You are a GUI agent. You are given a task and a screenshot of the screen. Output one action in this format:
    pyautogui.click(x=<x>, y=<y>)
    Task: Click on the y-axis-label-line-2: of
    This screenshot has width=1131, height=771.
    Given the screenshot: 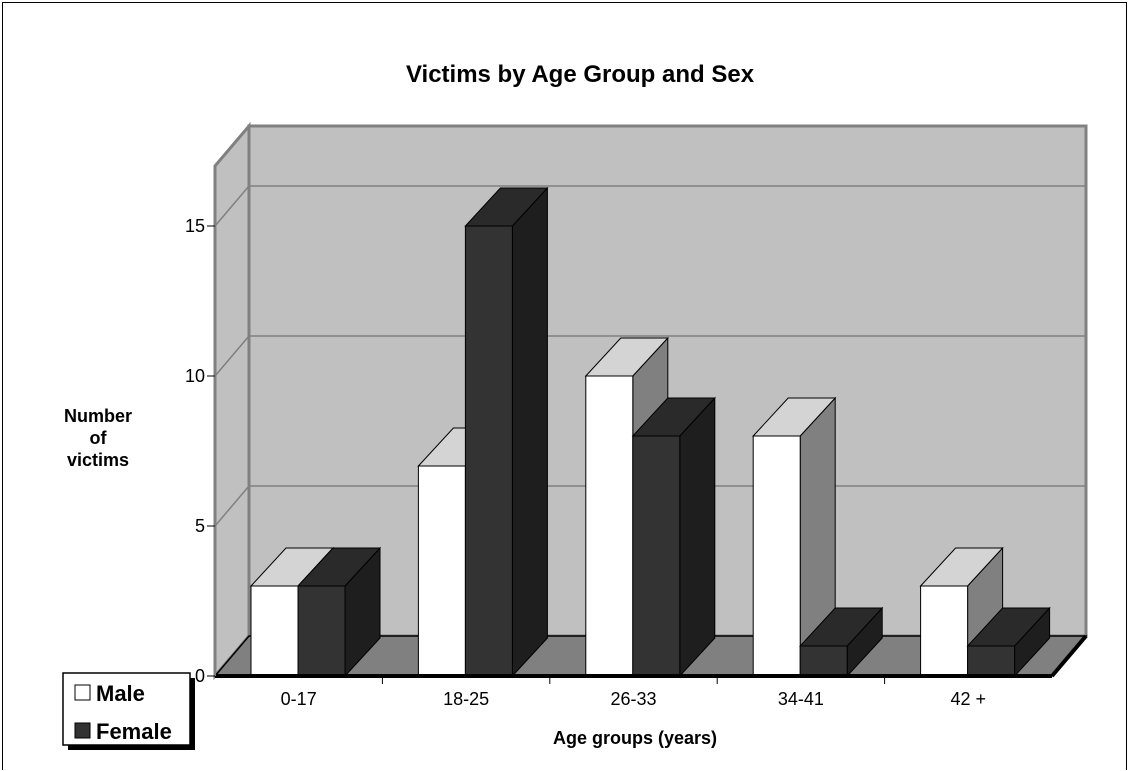 What is the action you would take?
    pyautogui.click(x=99, y=438)
    